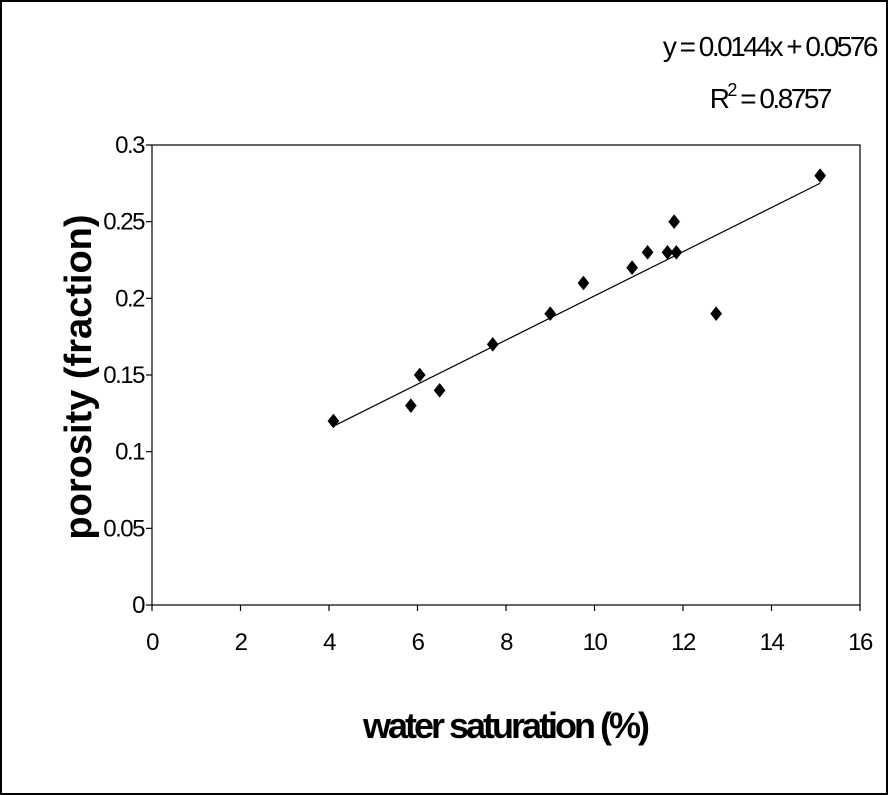 The image size is (888, 795). What do you see at coordinates (138, 605) in the screenshot?
I see `y-tick-label: 0` at bounding box center [138, 605].